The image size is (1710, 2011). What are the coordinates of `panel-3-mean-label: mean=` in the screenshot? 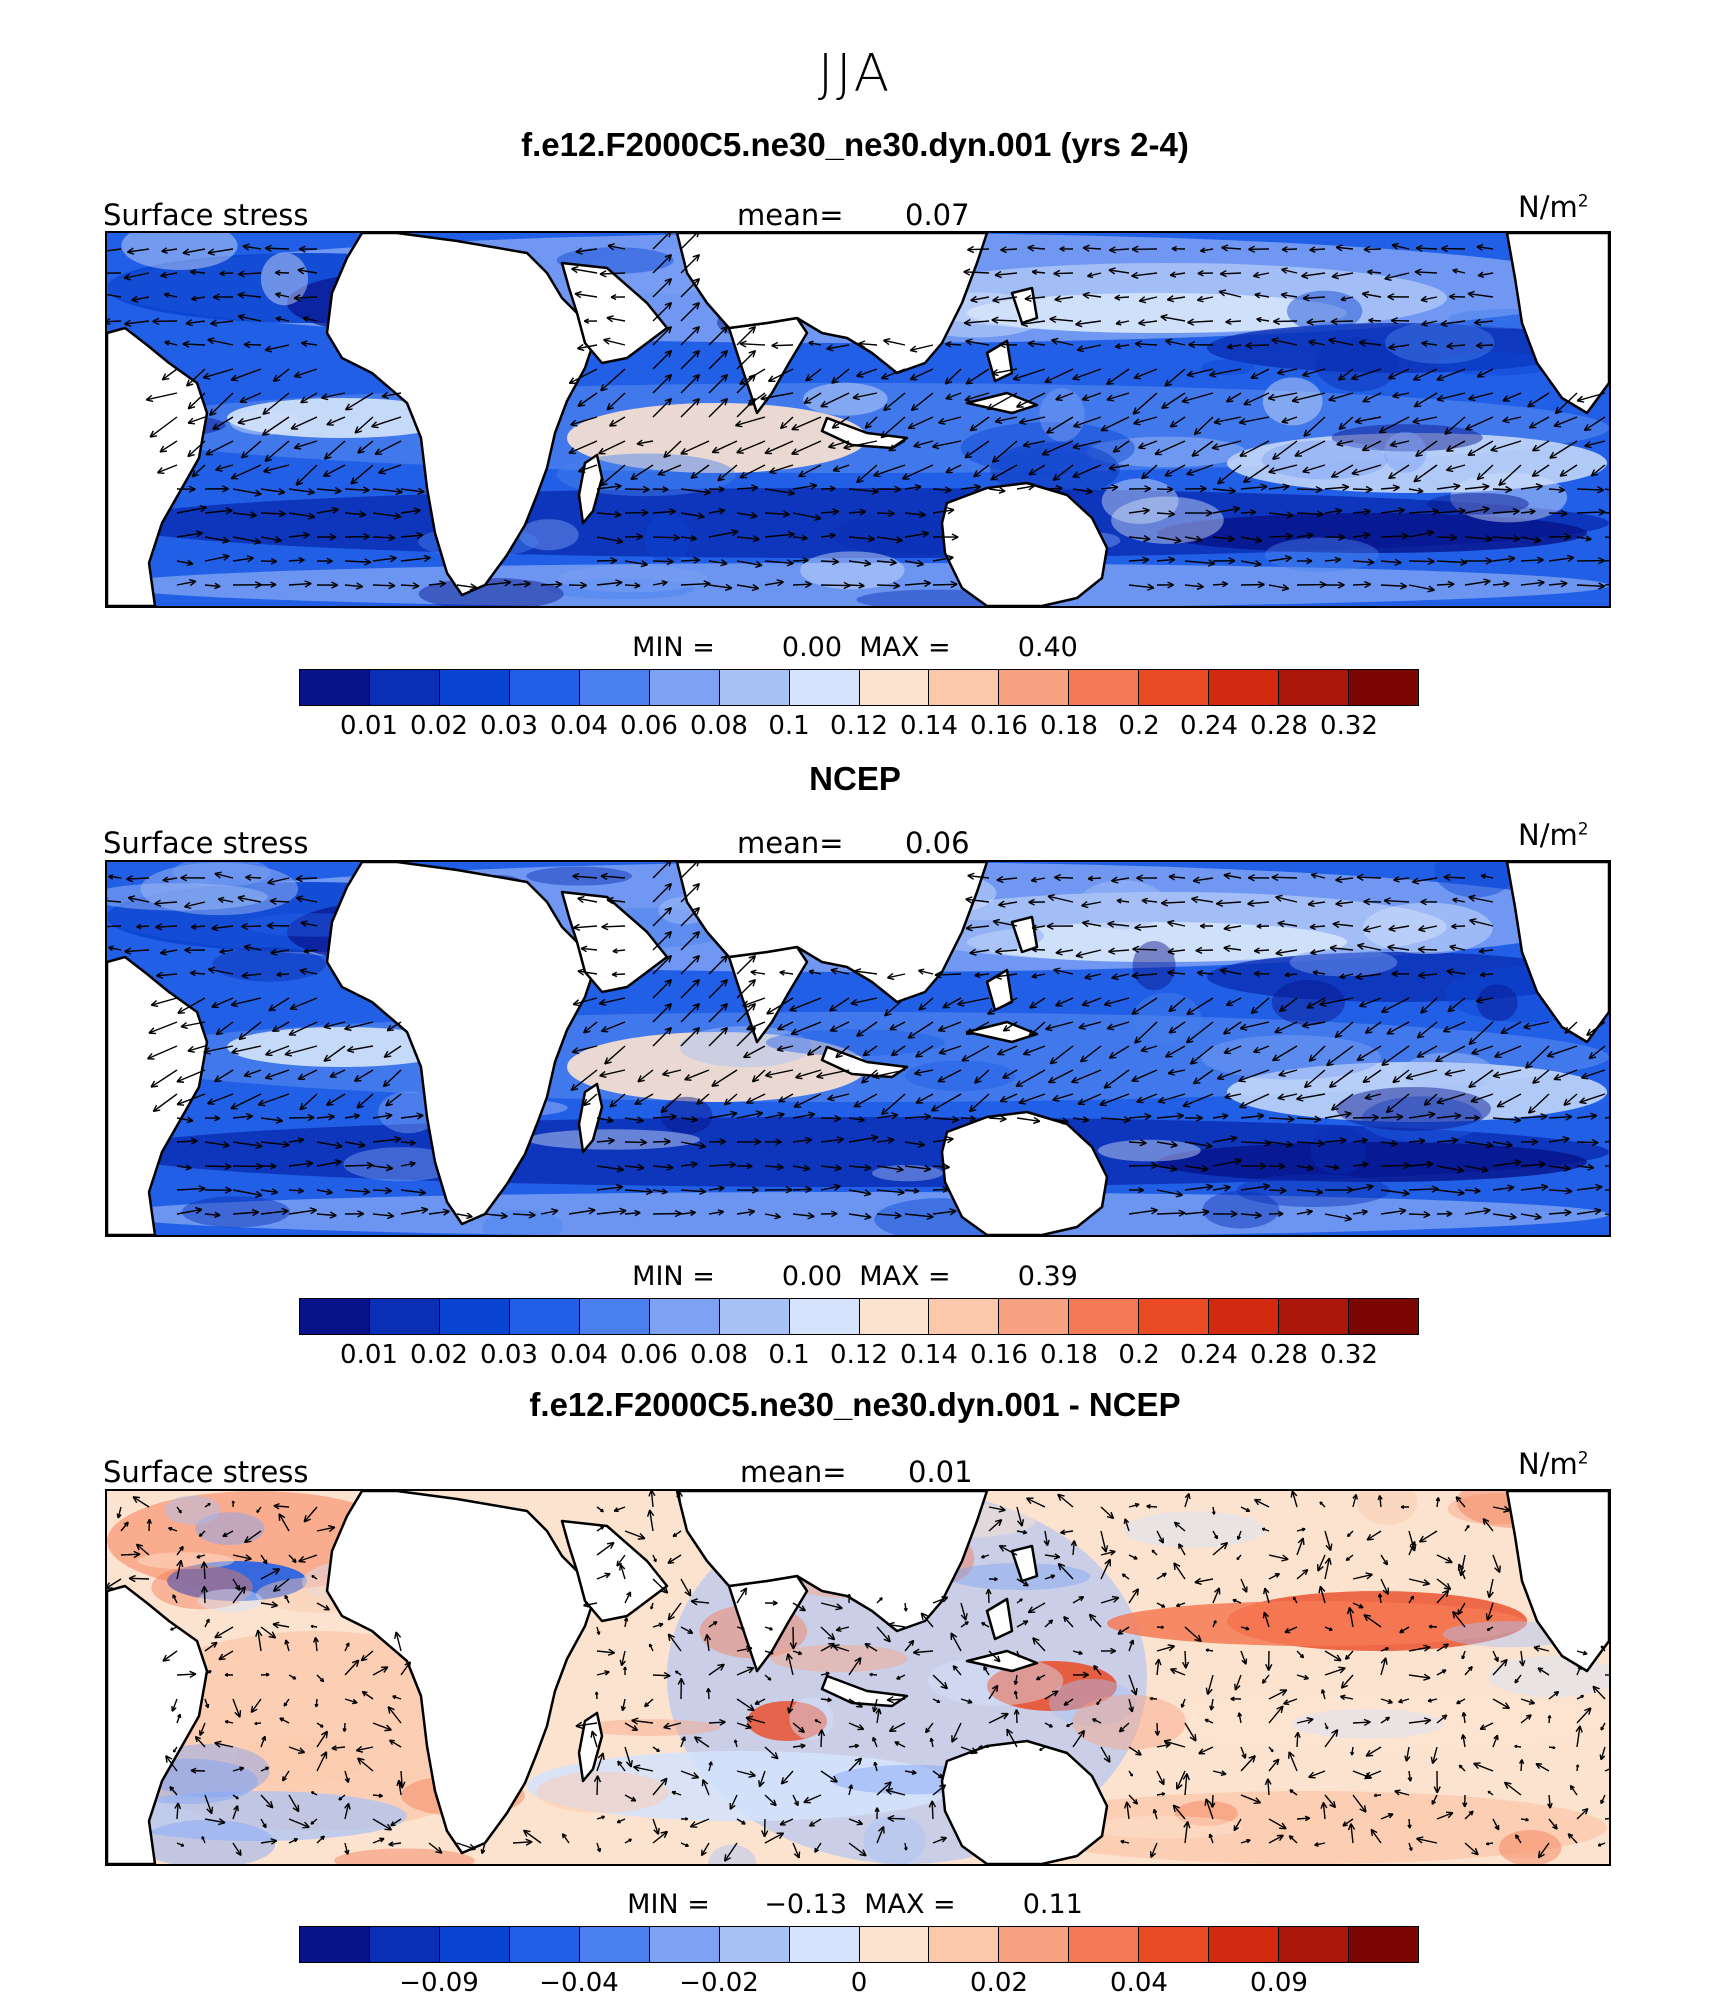 It's located at (793, 1472).